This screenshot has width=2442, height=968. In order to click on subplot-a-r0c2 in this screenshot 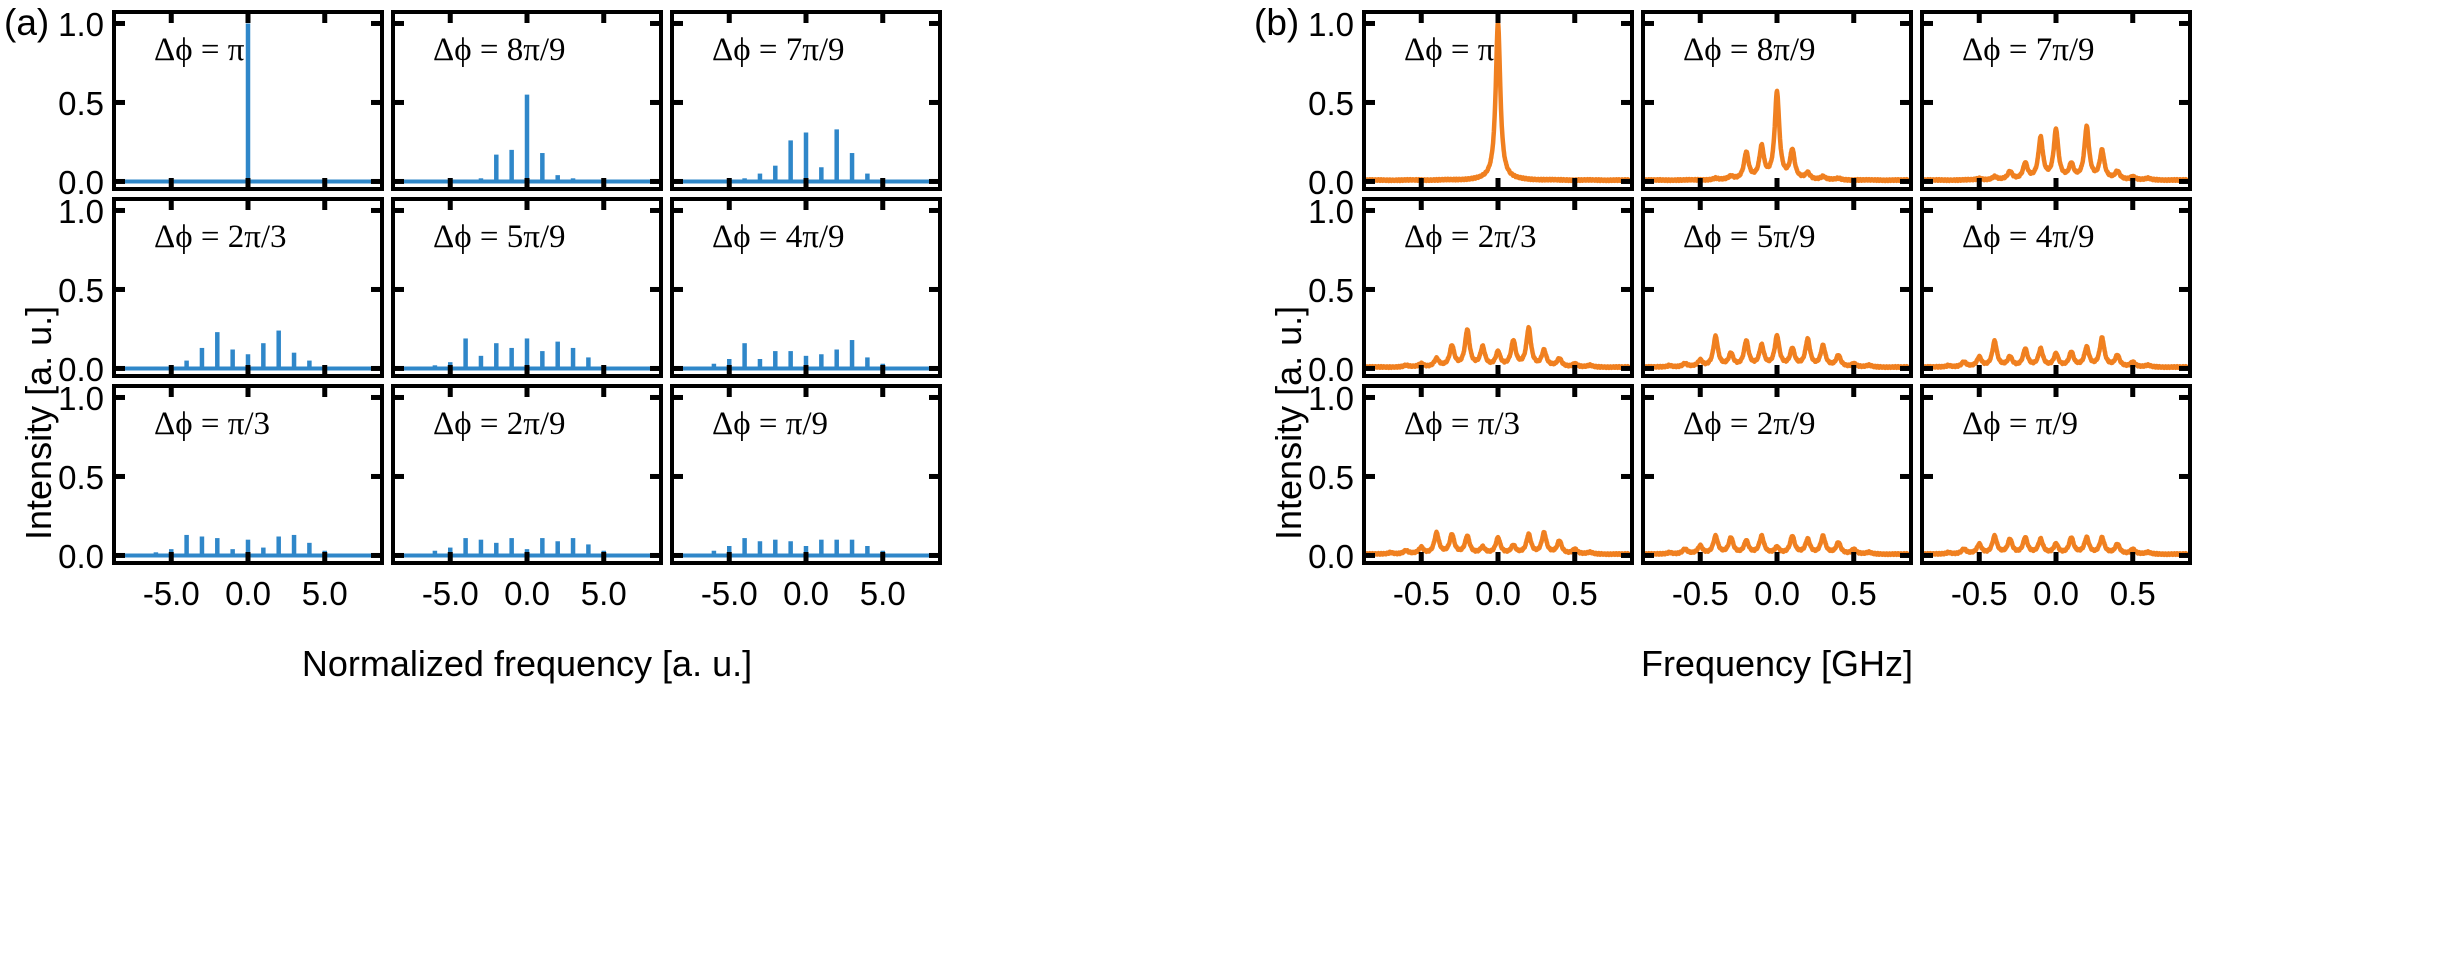, I will do `click(806, 100)`.